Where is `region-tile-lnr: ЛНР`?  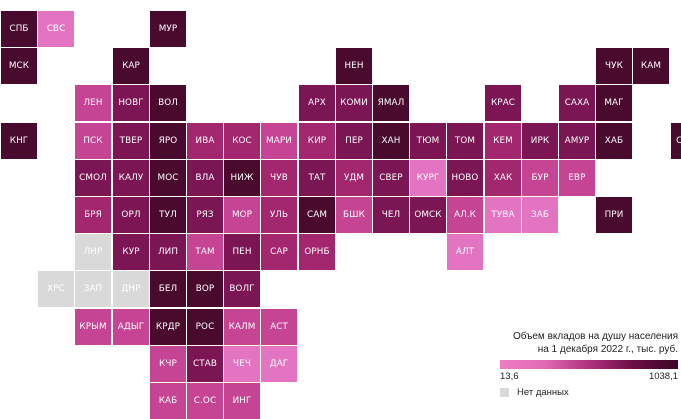 region-tile-lnr: ЛНР is located at coordinates (93, 252).